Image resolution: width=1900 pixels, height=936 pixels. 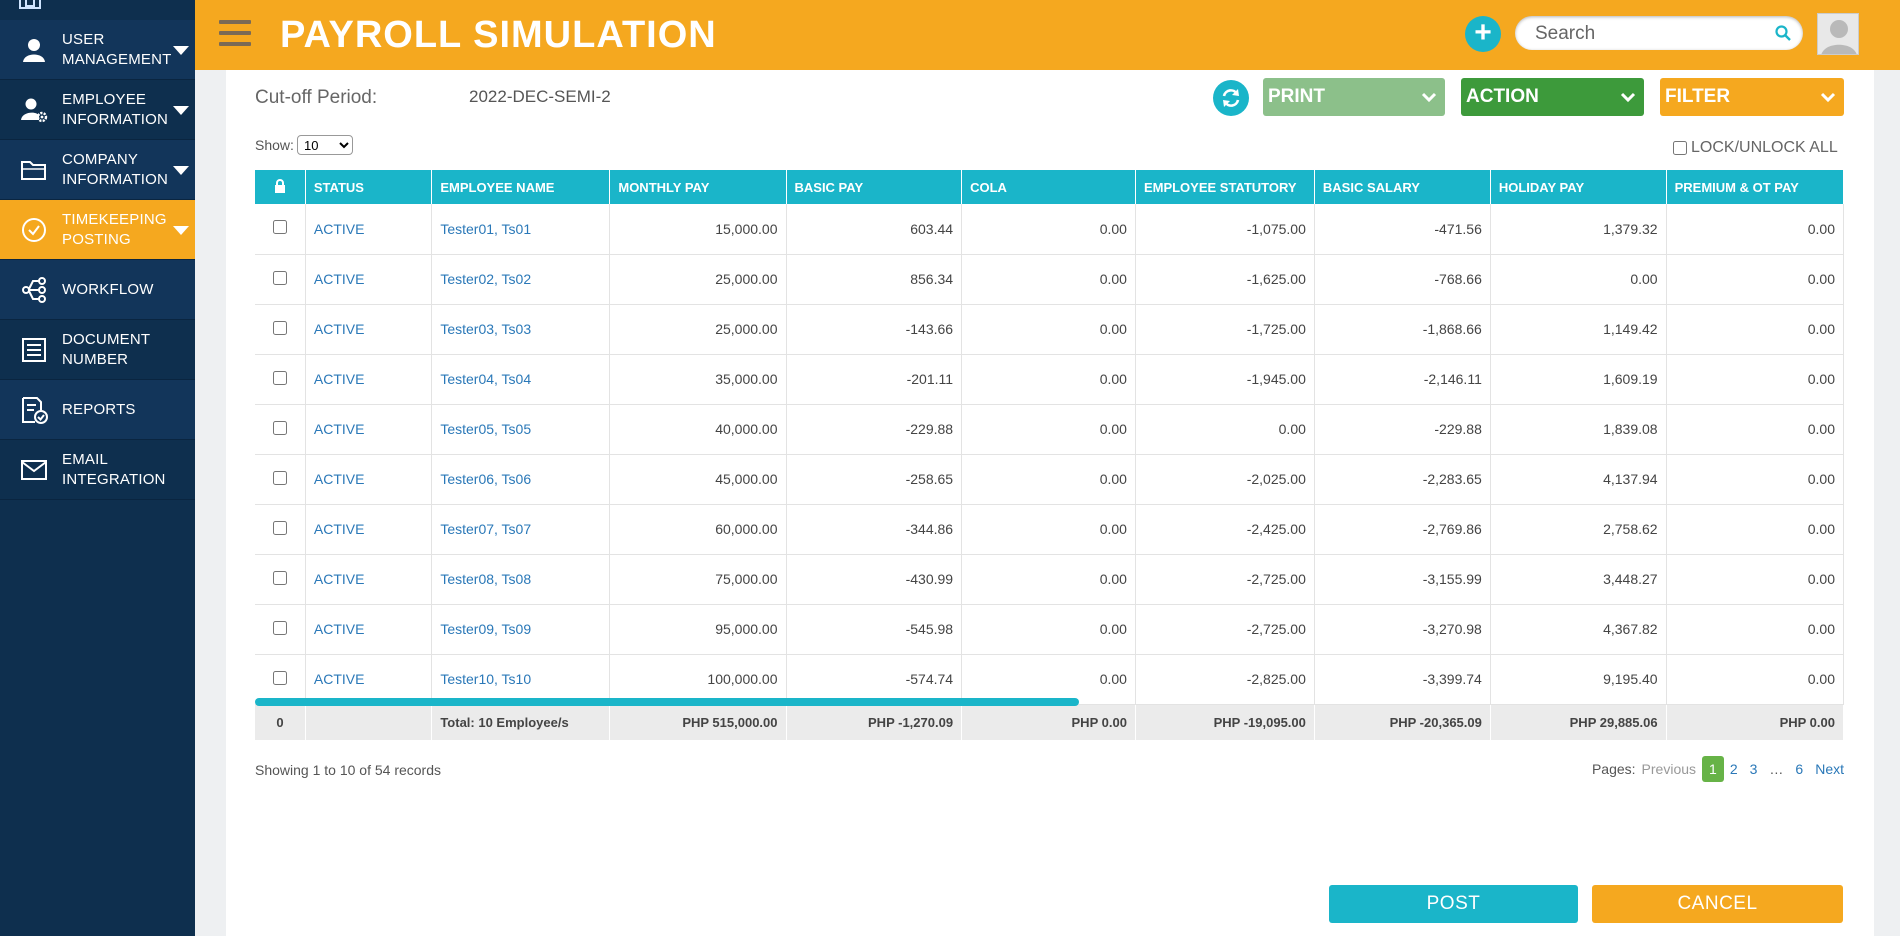 I want to click on sidebar-item: WORKFLOW, so click(x=97, y=290).